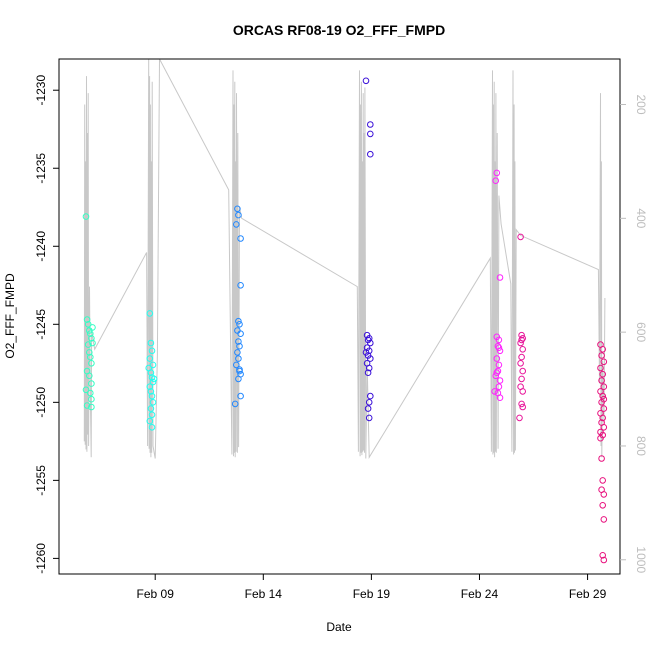  I want to click on y-tick-label: -1260, so click(41, 558).